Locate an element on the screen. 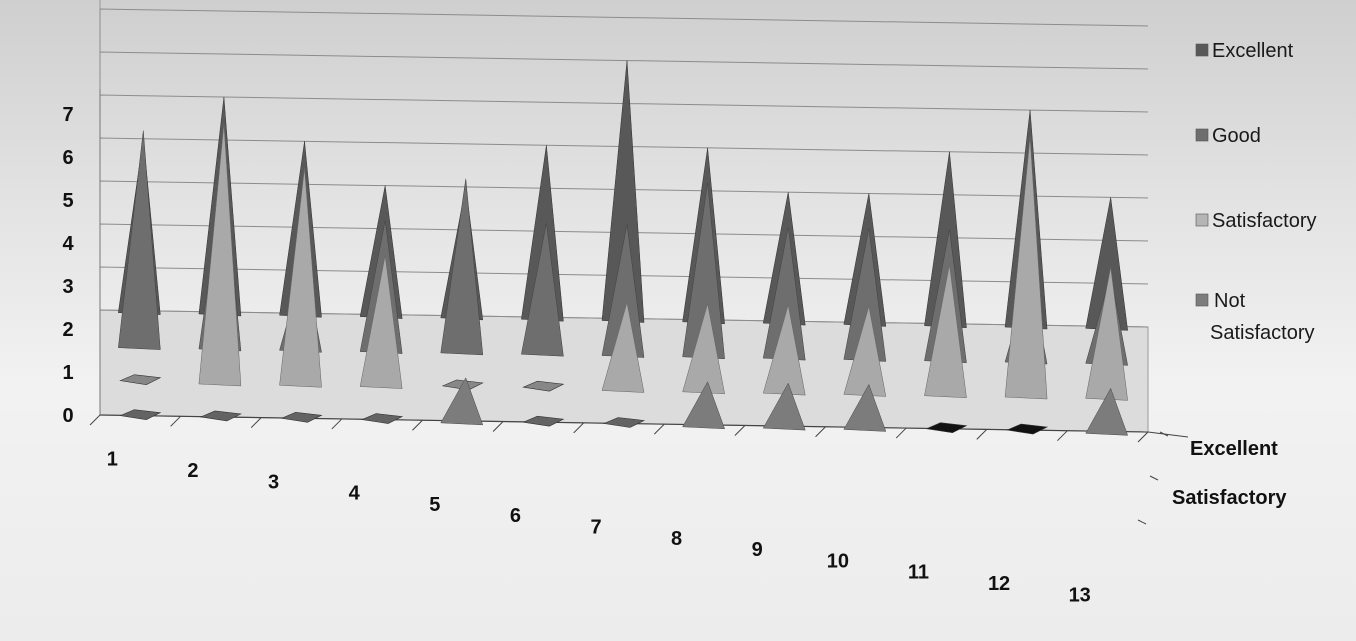  x-tick-label: 11 is located at coordinates (918, 573).